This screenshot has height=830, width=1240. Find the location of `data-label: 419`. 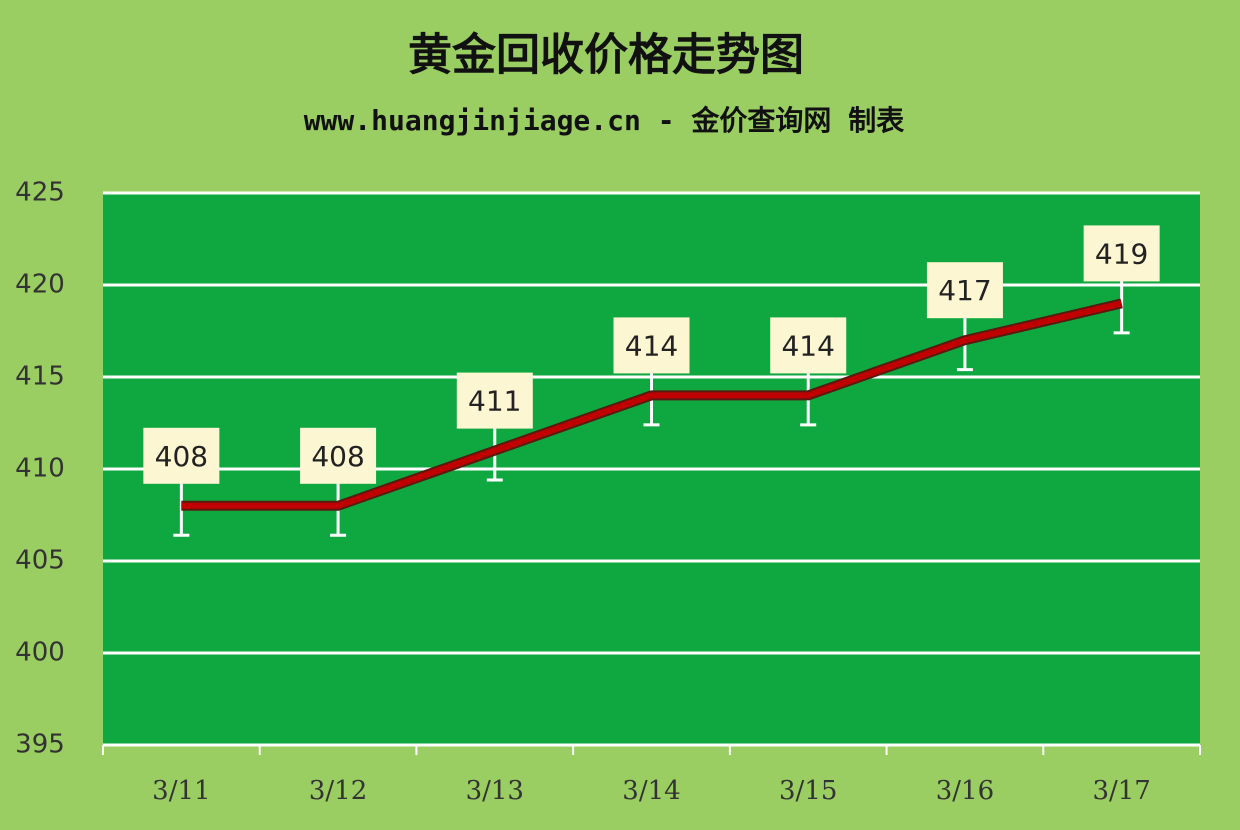

data-label: 419 is located at coordinates (1121, 253).